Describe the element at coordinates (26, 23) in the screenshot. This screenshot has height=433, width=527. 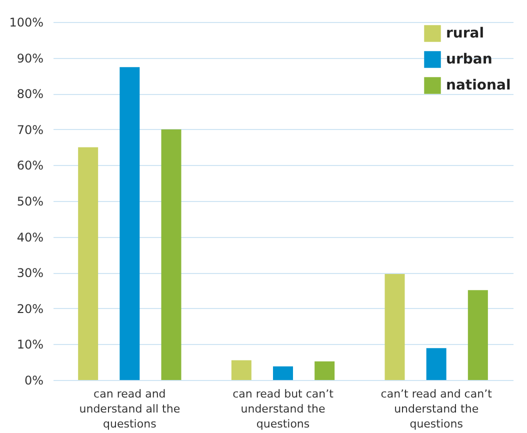
I see `y-tick-label: 100%` at that location.